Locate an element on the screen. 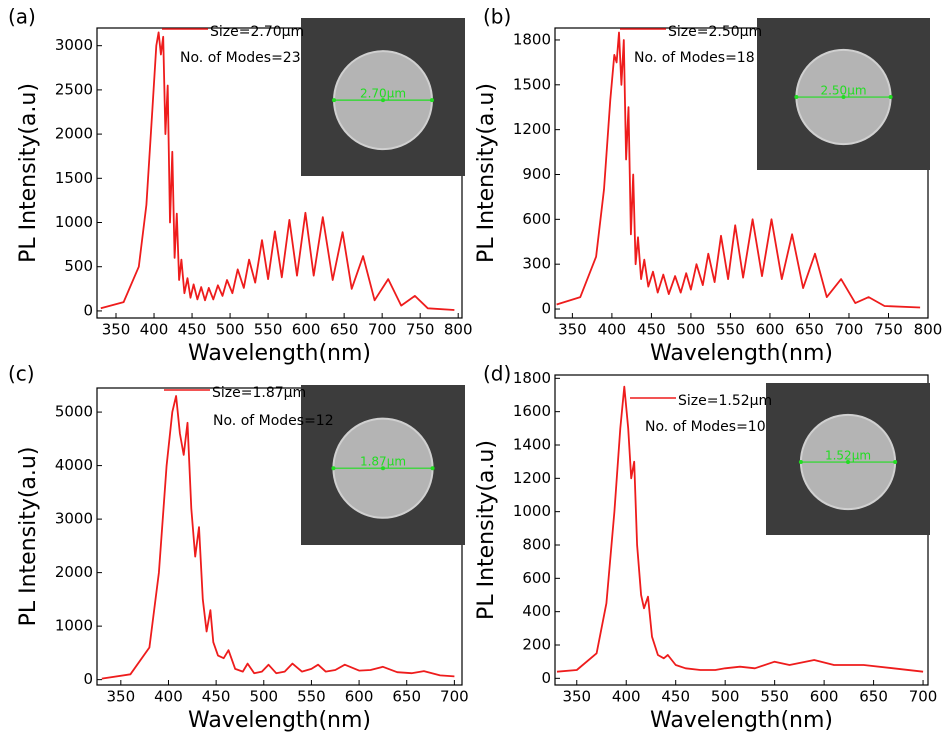 This screenshot has width=942, height=736. y-tick-label: 4000 is located at coordinates (74, 465).